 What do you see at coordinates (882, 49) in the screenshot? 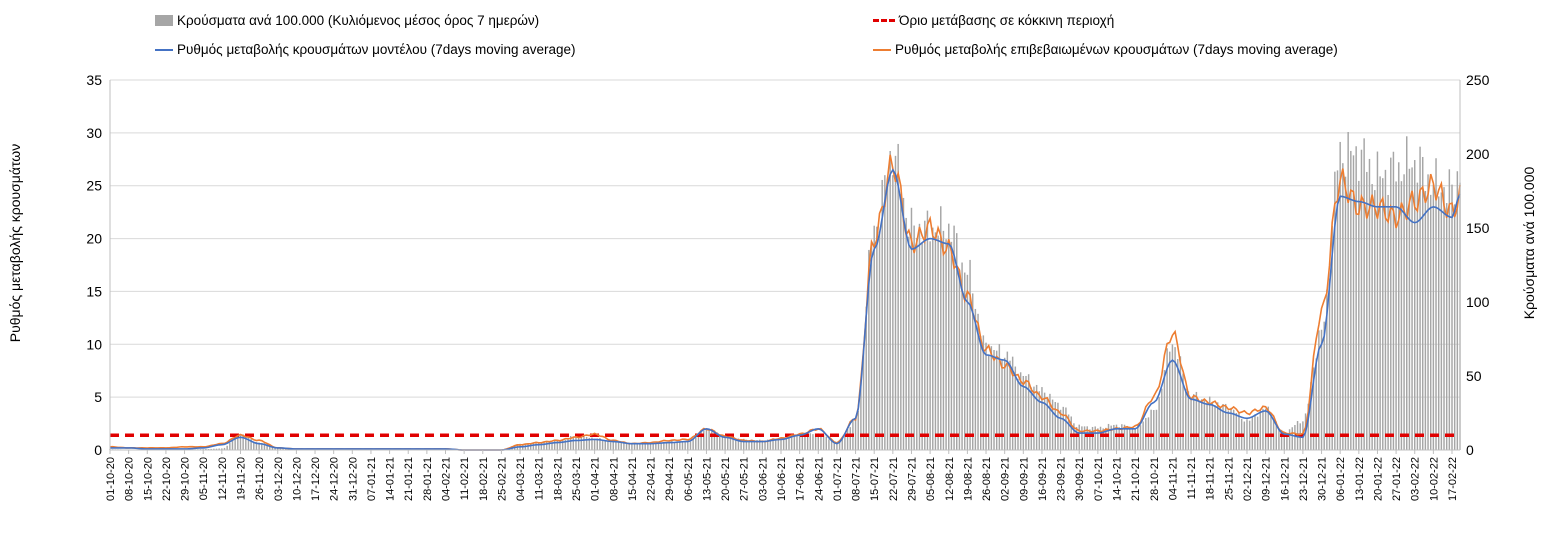
I see `legend-swatch-confirmed` at bounding box center [882, 49].